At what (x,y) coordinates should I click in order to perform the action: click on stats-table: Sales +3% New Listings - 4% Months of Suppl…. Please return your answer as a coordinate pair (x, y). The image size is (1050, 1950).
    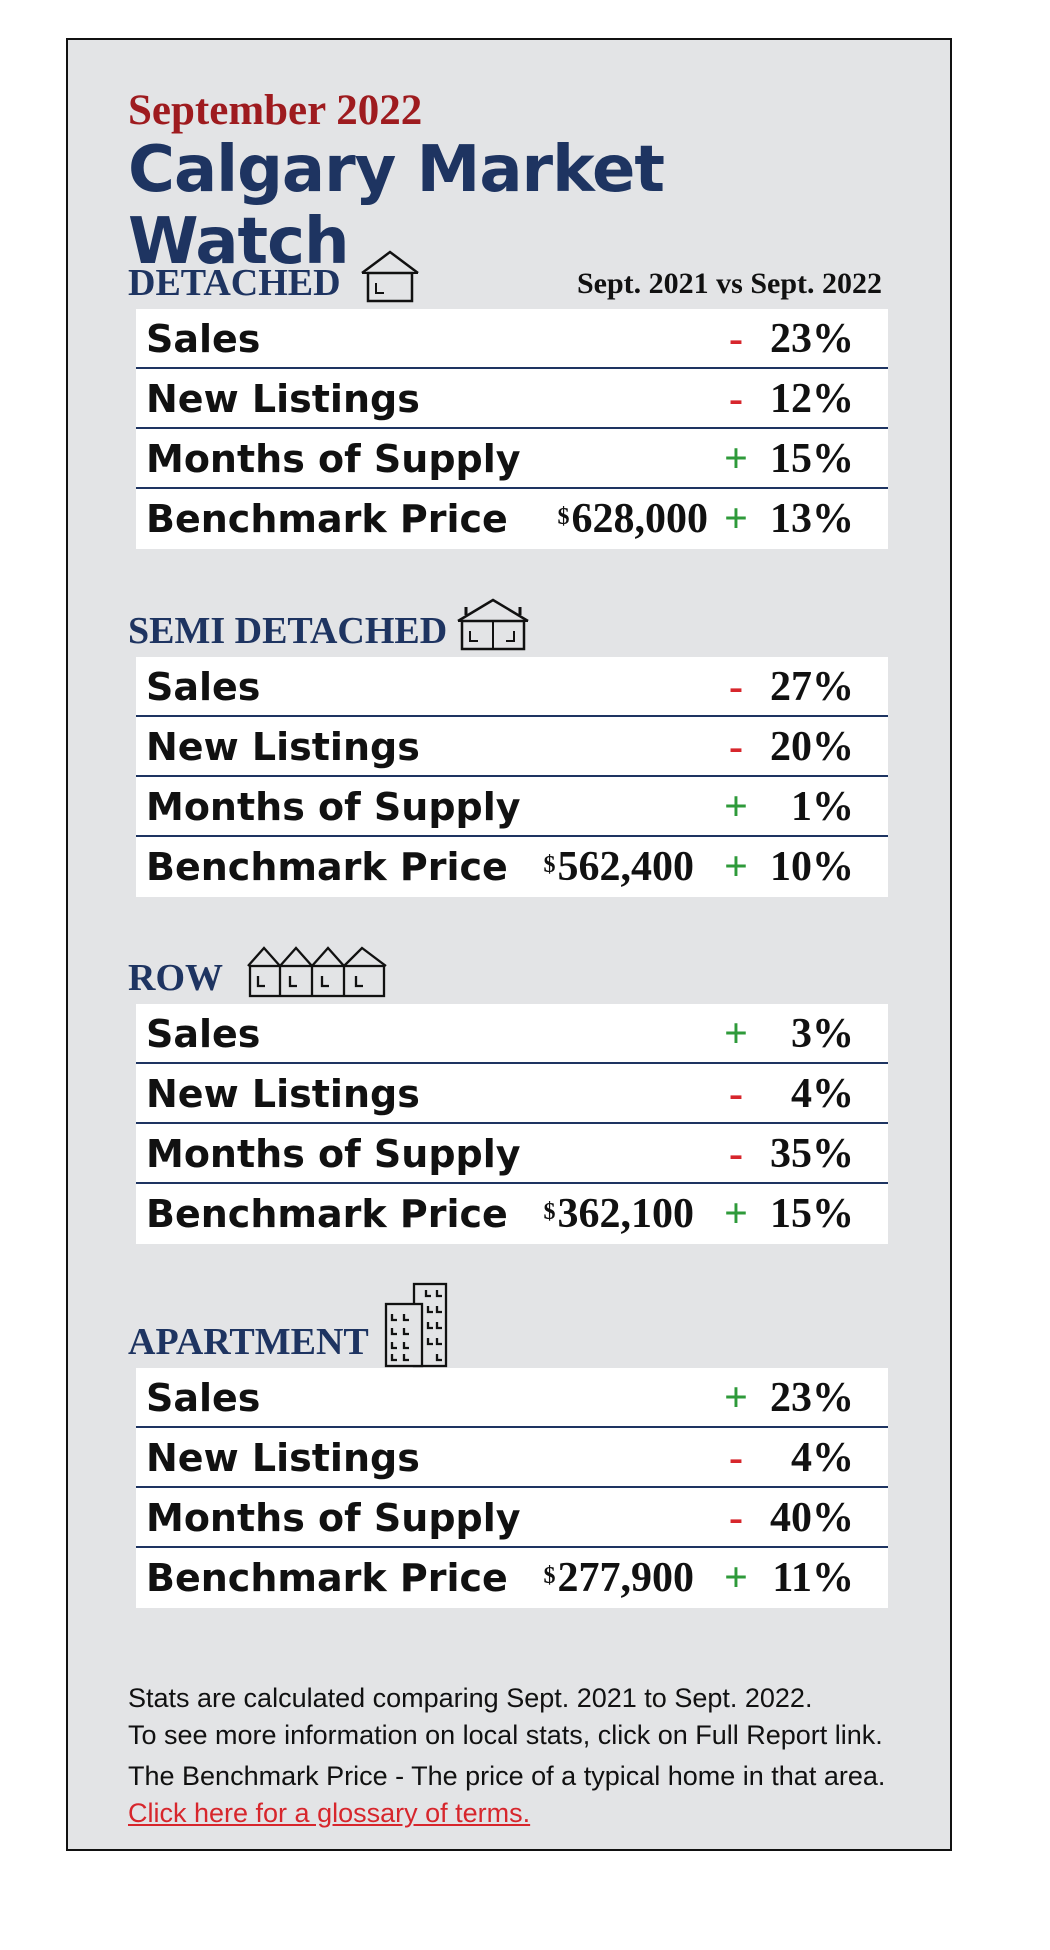
    Looking at the image, I should click on (512, 1124).